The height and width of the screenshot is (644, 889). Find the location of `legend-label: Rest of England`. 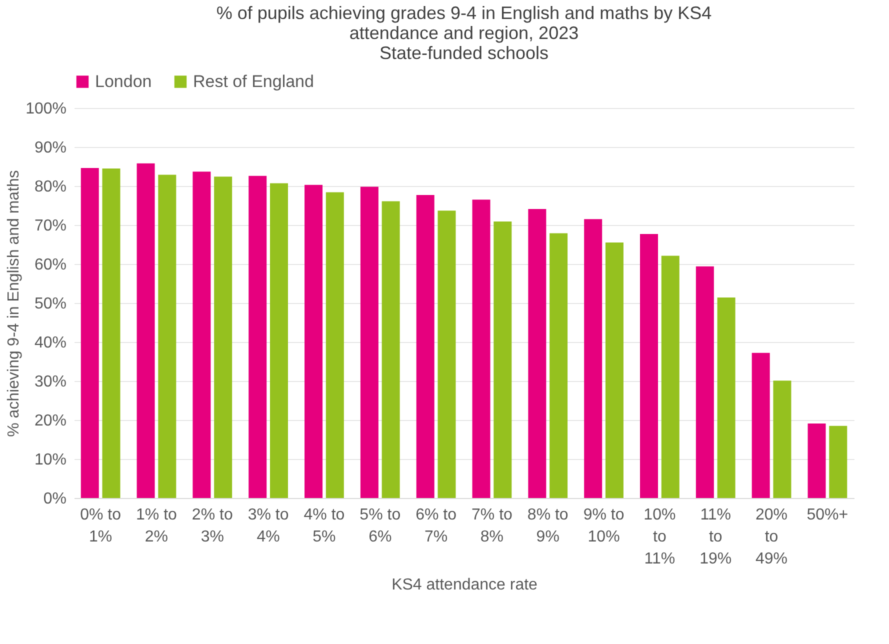

legend-label: Rest of England is located at coordinates (253, 81).